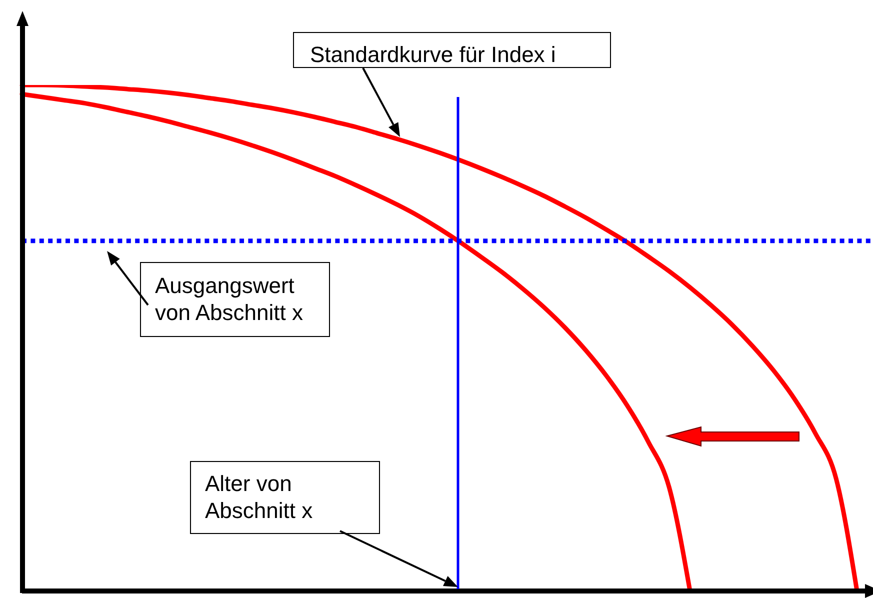 This screenshot has width=873, height=598. Describe the element at coordinates (229, 299) in the screenshot. I see `annotation: Ausgangswert von Abschnitt x` at that location.